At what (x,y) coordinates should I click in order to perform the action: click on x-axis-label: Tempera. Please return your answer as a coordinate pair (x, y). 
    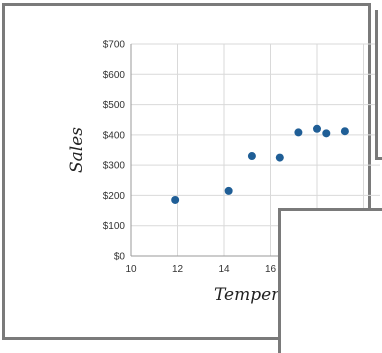
    Looking at the image, I should click on (251, 295).